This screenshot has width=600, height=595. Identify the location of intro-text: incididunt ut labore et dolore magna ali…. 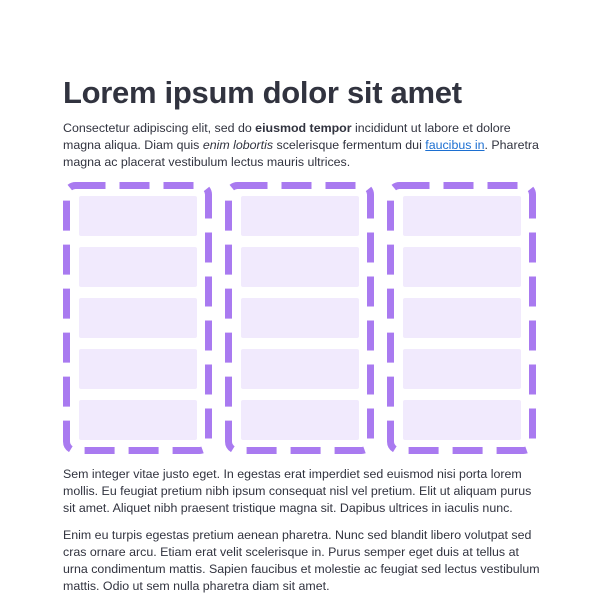
(287, 136).